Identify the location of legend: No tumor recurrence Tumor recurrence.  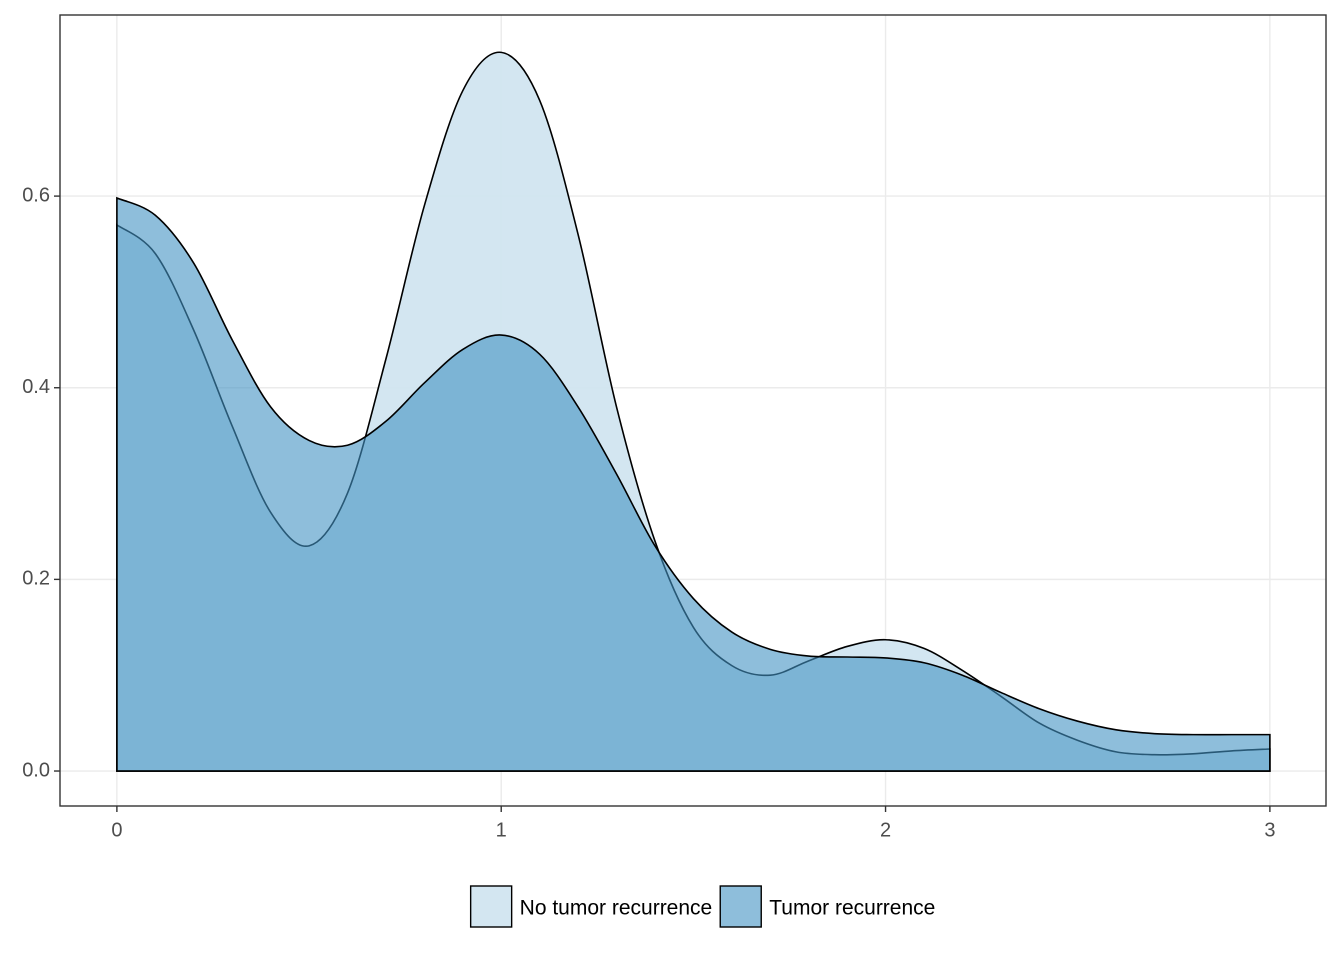
(702, 906).